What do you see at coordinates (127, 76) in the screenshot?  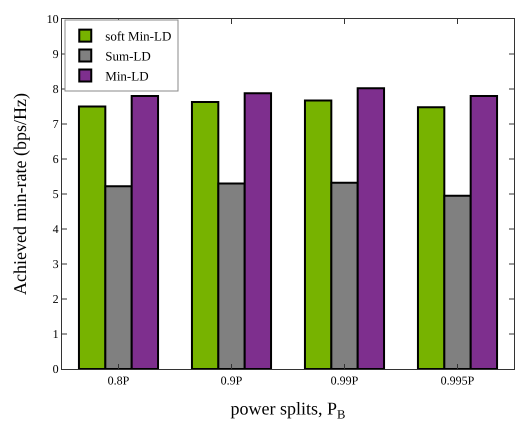 I see `legend-label: Min-LD` at bounding box center [127, 76].